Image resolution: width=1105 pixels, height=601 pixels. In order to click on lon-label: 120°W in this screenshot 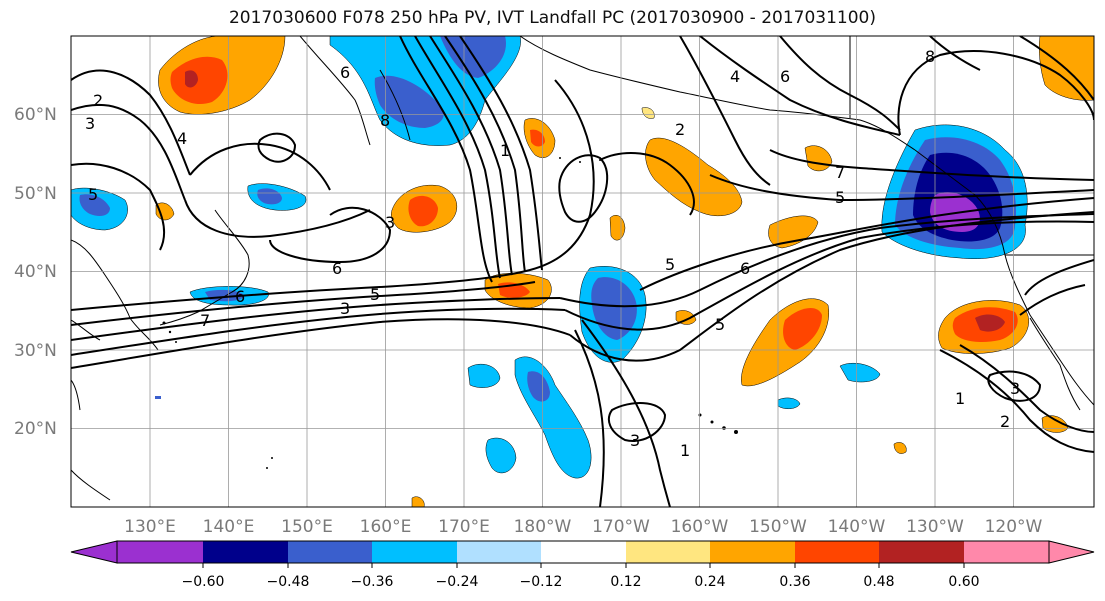, I will do `click(1014, 527)`.